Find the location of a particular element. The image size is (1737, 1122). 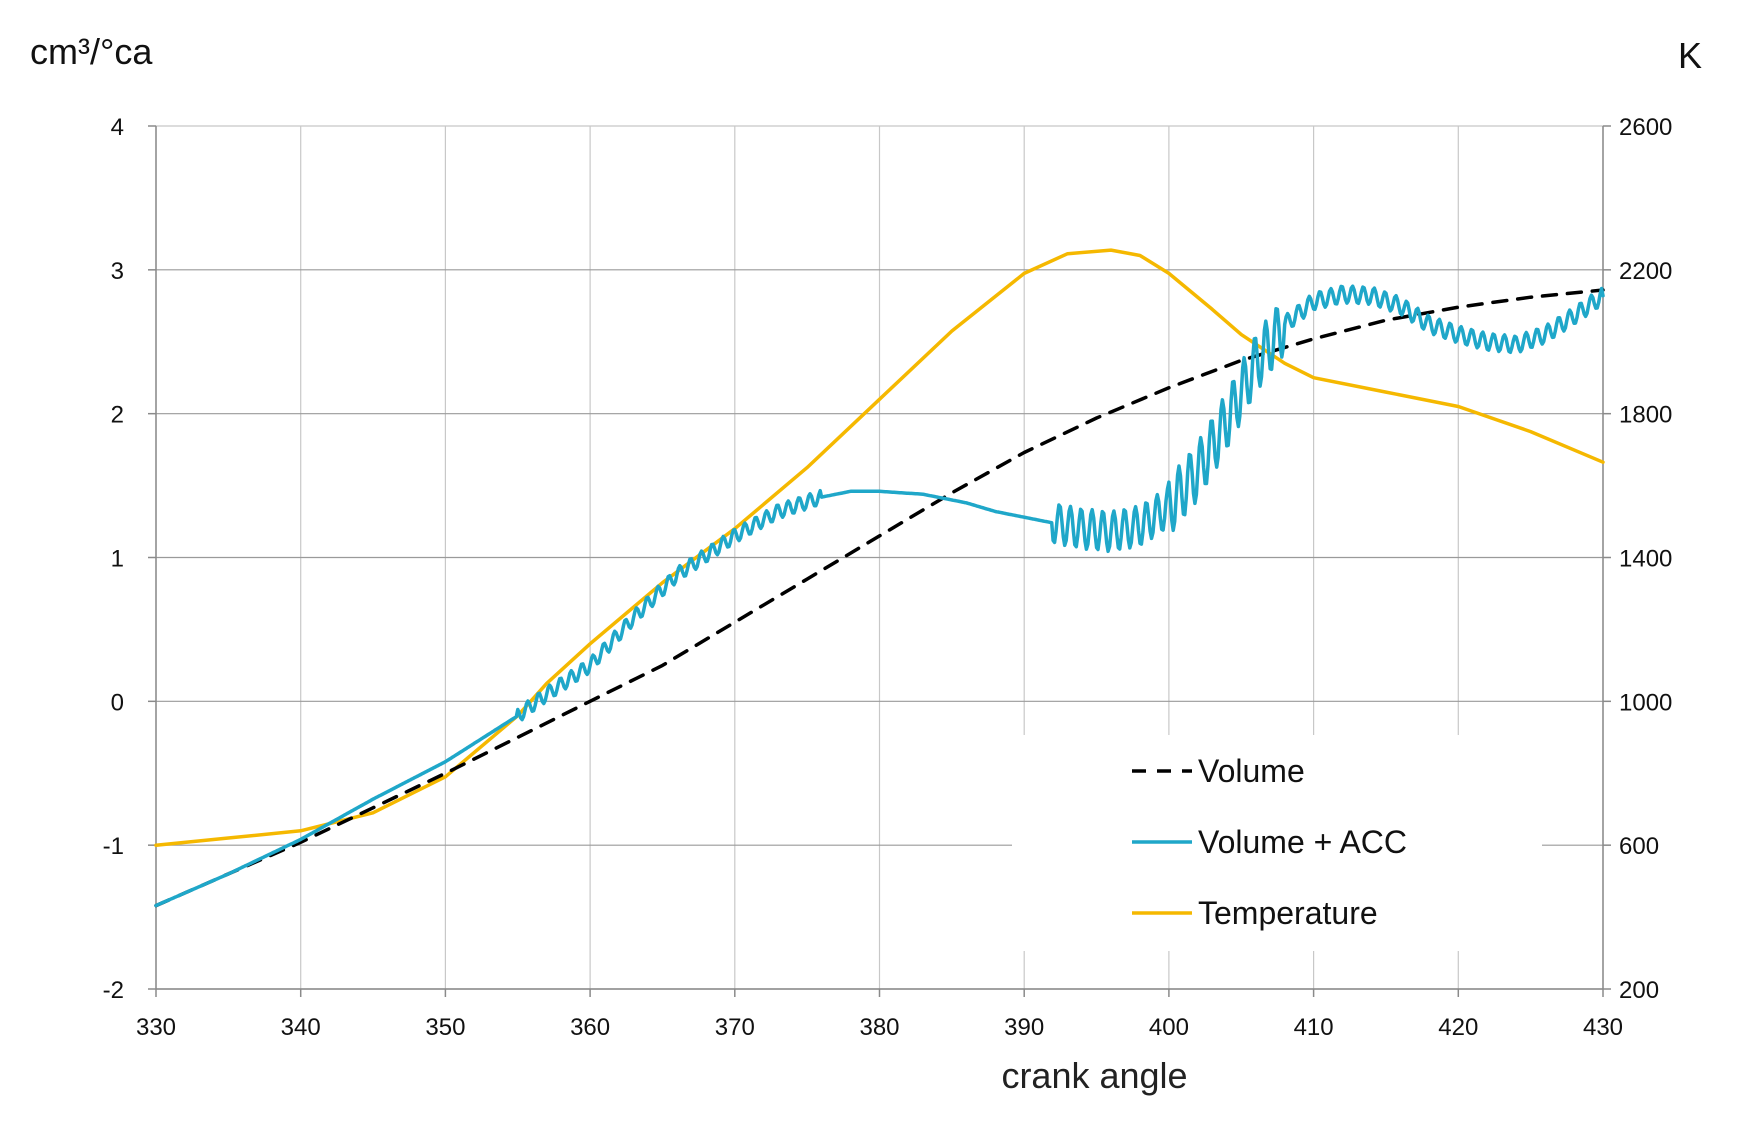

legend-label-volume: Volume is located at coordinates (1251, 771).